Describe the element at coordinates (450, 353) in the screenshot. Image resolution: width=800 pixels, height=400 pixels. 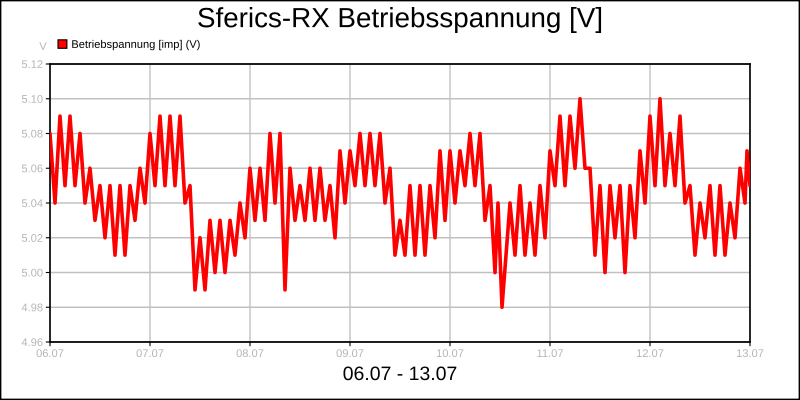
I see `x-tick-label: 10.07` at that location.